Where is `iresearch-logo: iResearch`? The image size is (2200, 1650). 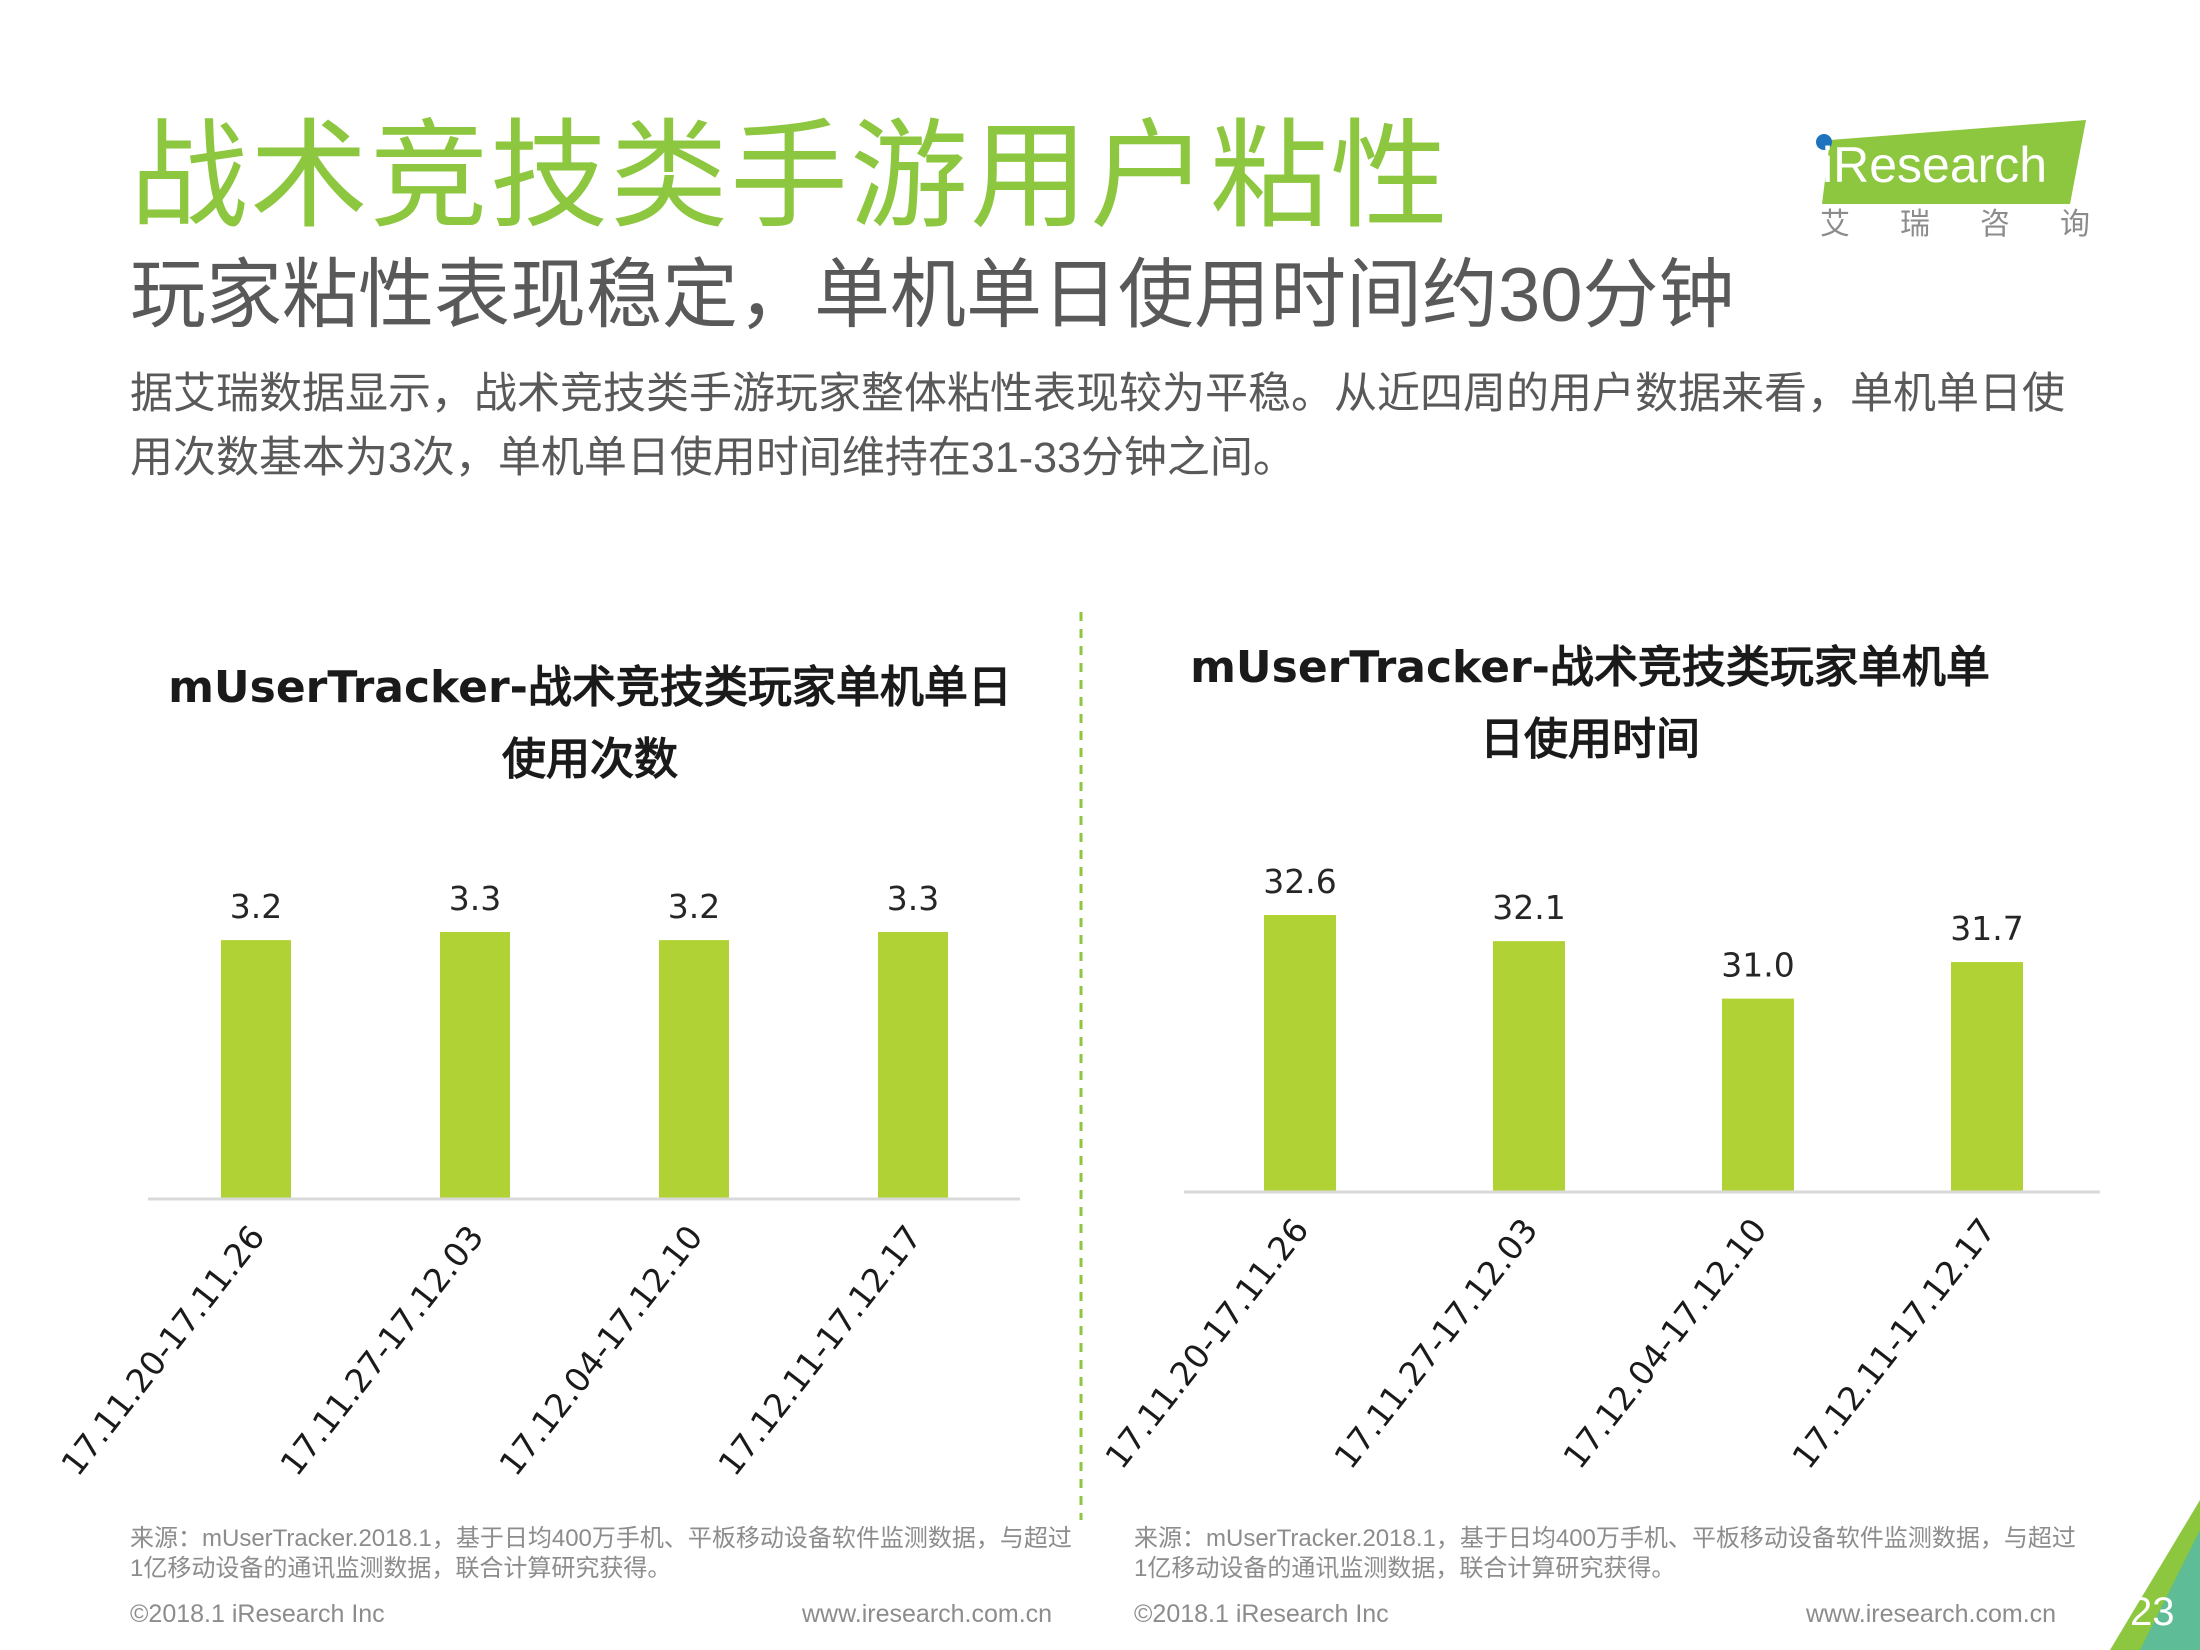
iresearch-logo: iResearch is located at coordinates (1951, 162).